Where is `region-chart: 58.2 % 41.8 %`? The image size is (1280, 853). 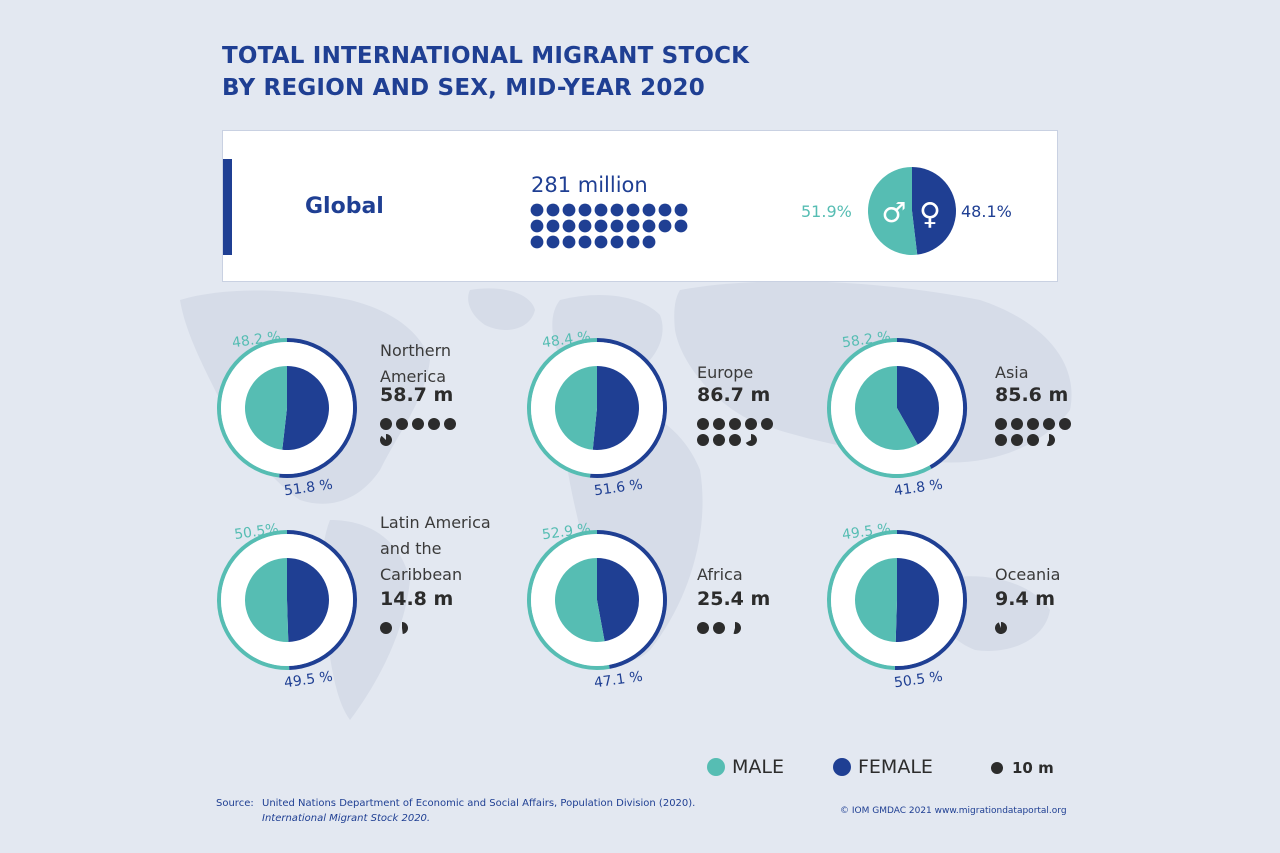
region-chart: 58.2 % 41.8 % is located at coordinates (897, 414).